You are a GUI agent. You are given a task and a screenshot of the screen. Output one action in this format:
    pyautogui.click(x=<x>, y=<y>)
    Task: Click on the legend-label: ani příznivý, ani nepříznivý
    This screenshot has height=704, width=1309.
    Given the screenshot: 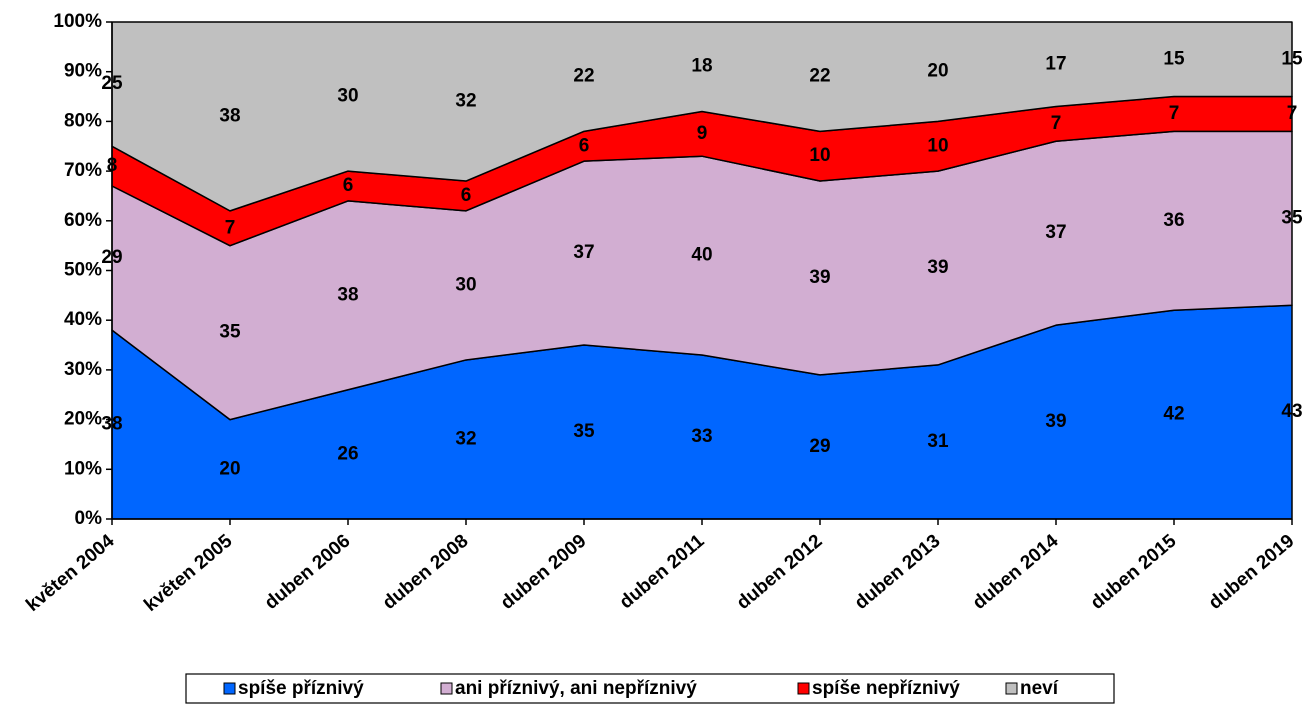 What is the action you would take?
    pyautogui.click(x=576, y=688)
    